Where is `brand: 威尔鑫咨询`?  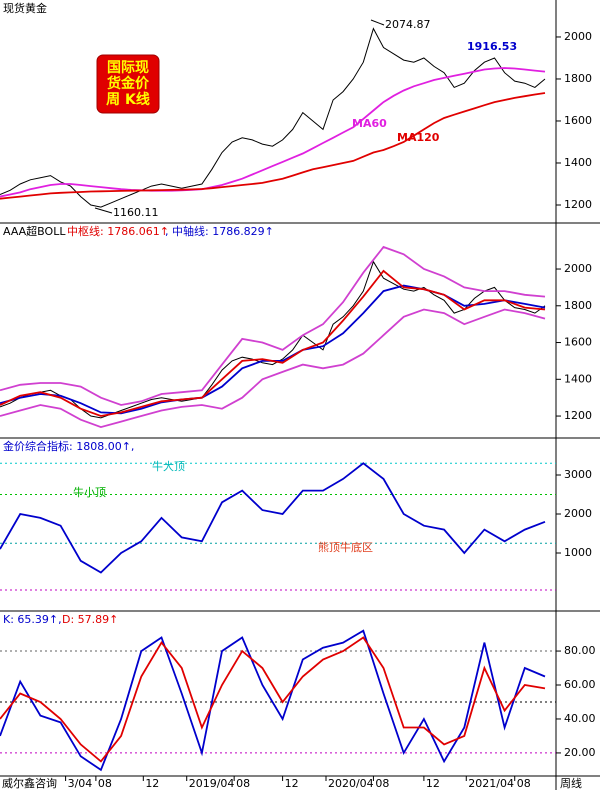 brand: 威尔鑫咨询 is located at coordinates (29, 783).